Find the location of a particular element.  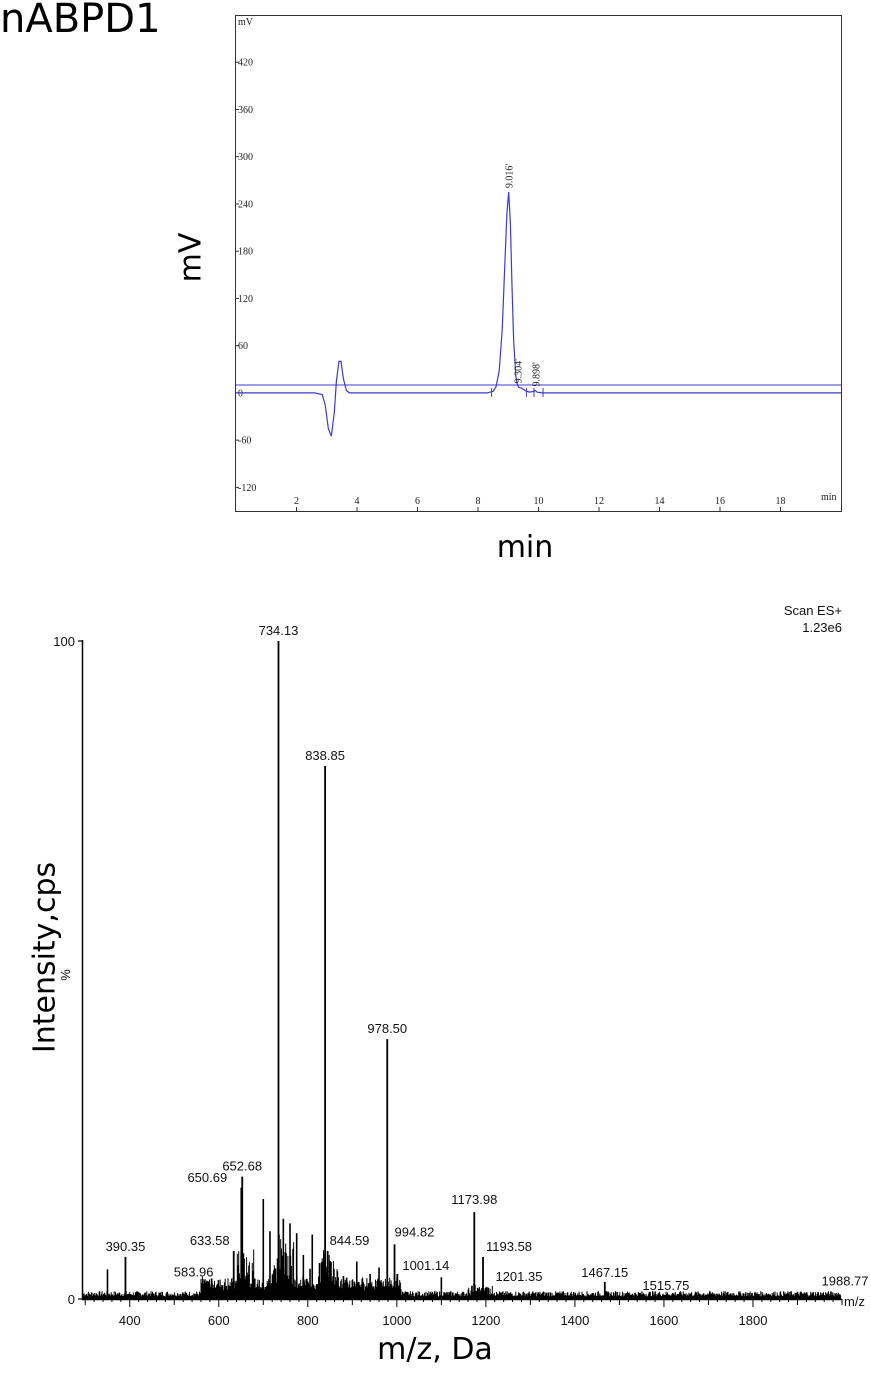

chromatogram-x-unit: min is located at coordinates (829, 497).